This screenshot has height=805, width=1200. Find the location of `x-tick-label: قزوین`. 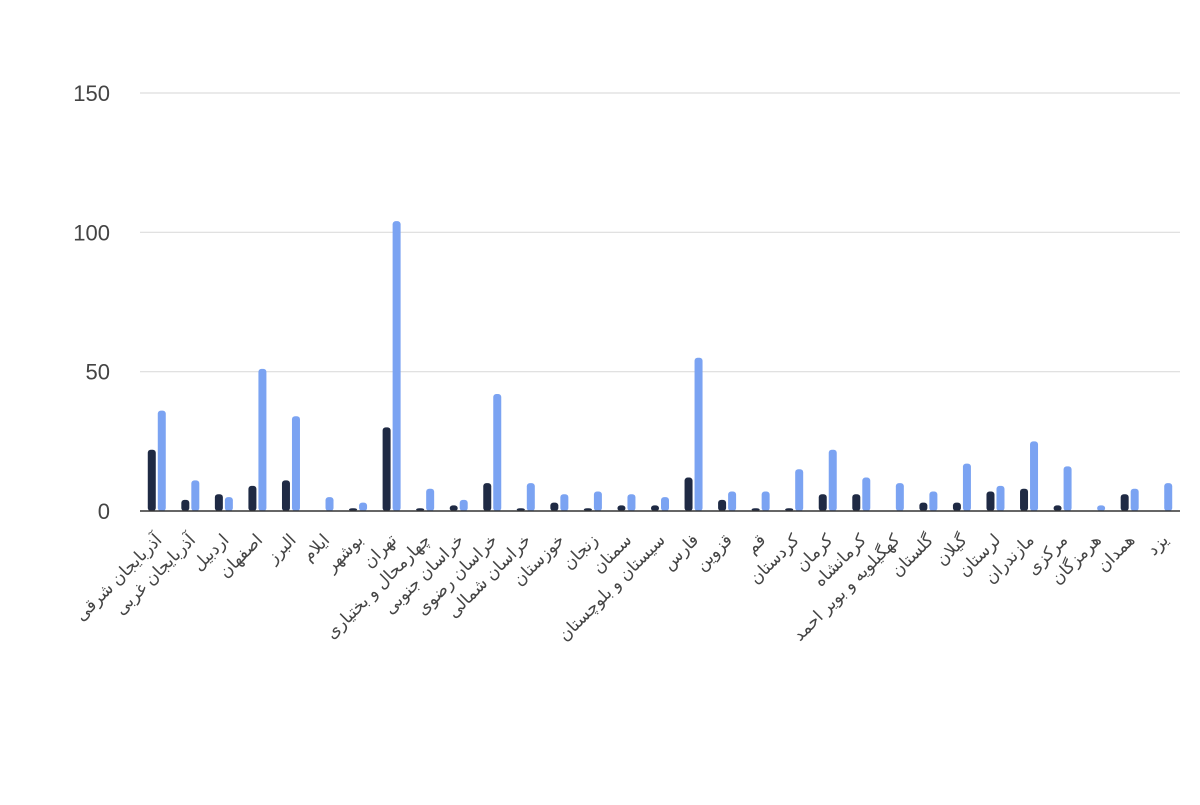

x-tick-label: قزوین is located at coordinates (714, 552).